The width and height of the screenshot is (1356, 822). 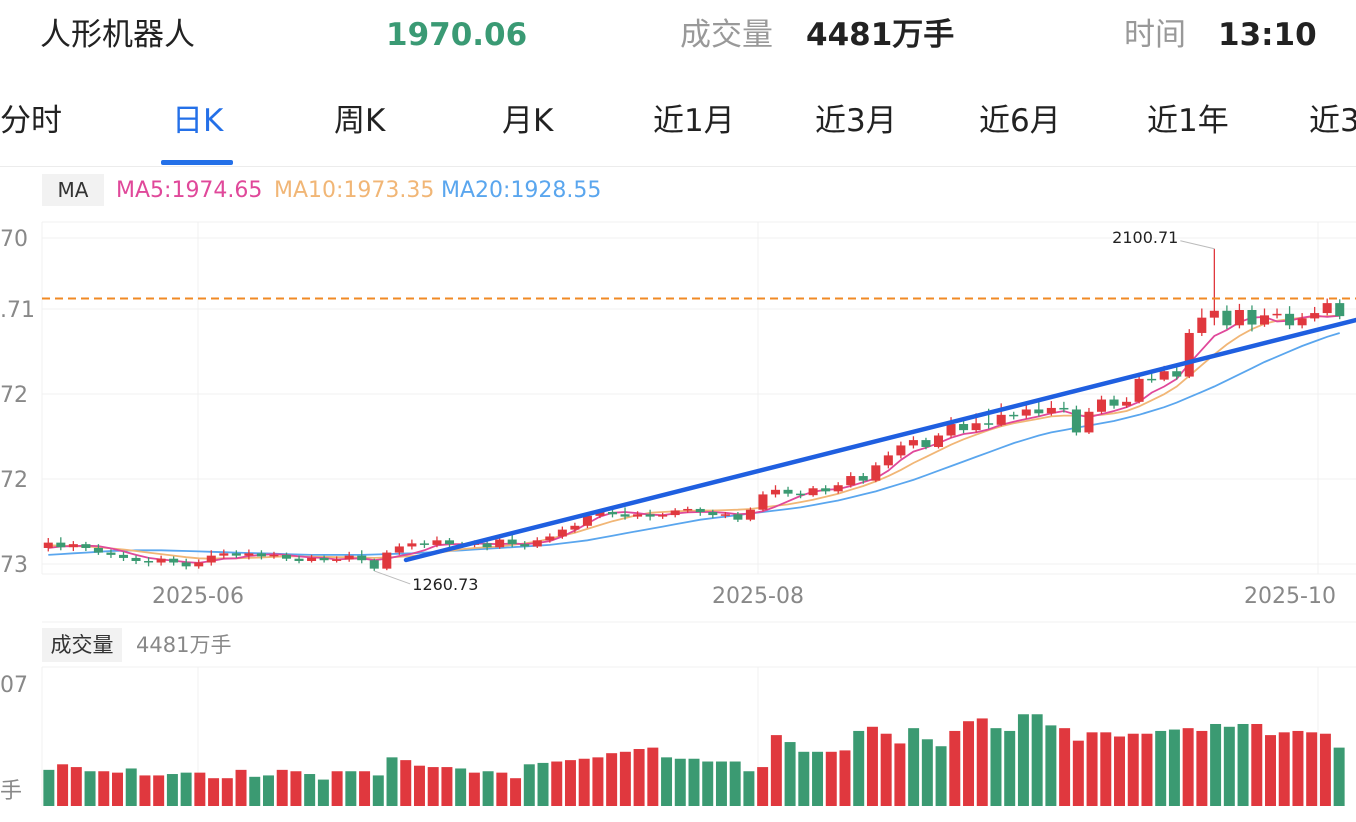 I want to click on price-axis-label: 73, so click(x=14, y=565).